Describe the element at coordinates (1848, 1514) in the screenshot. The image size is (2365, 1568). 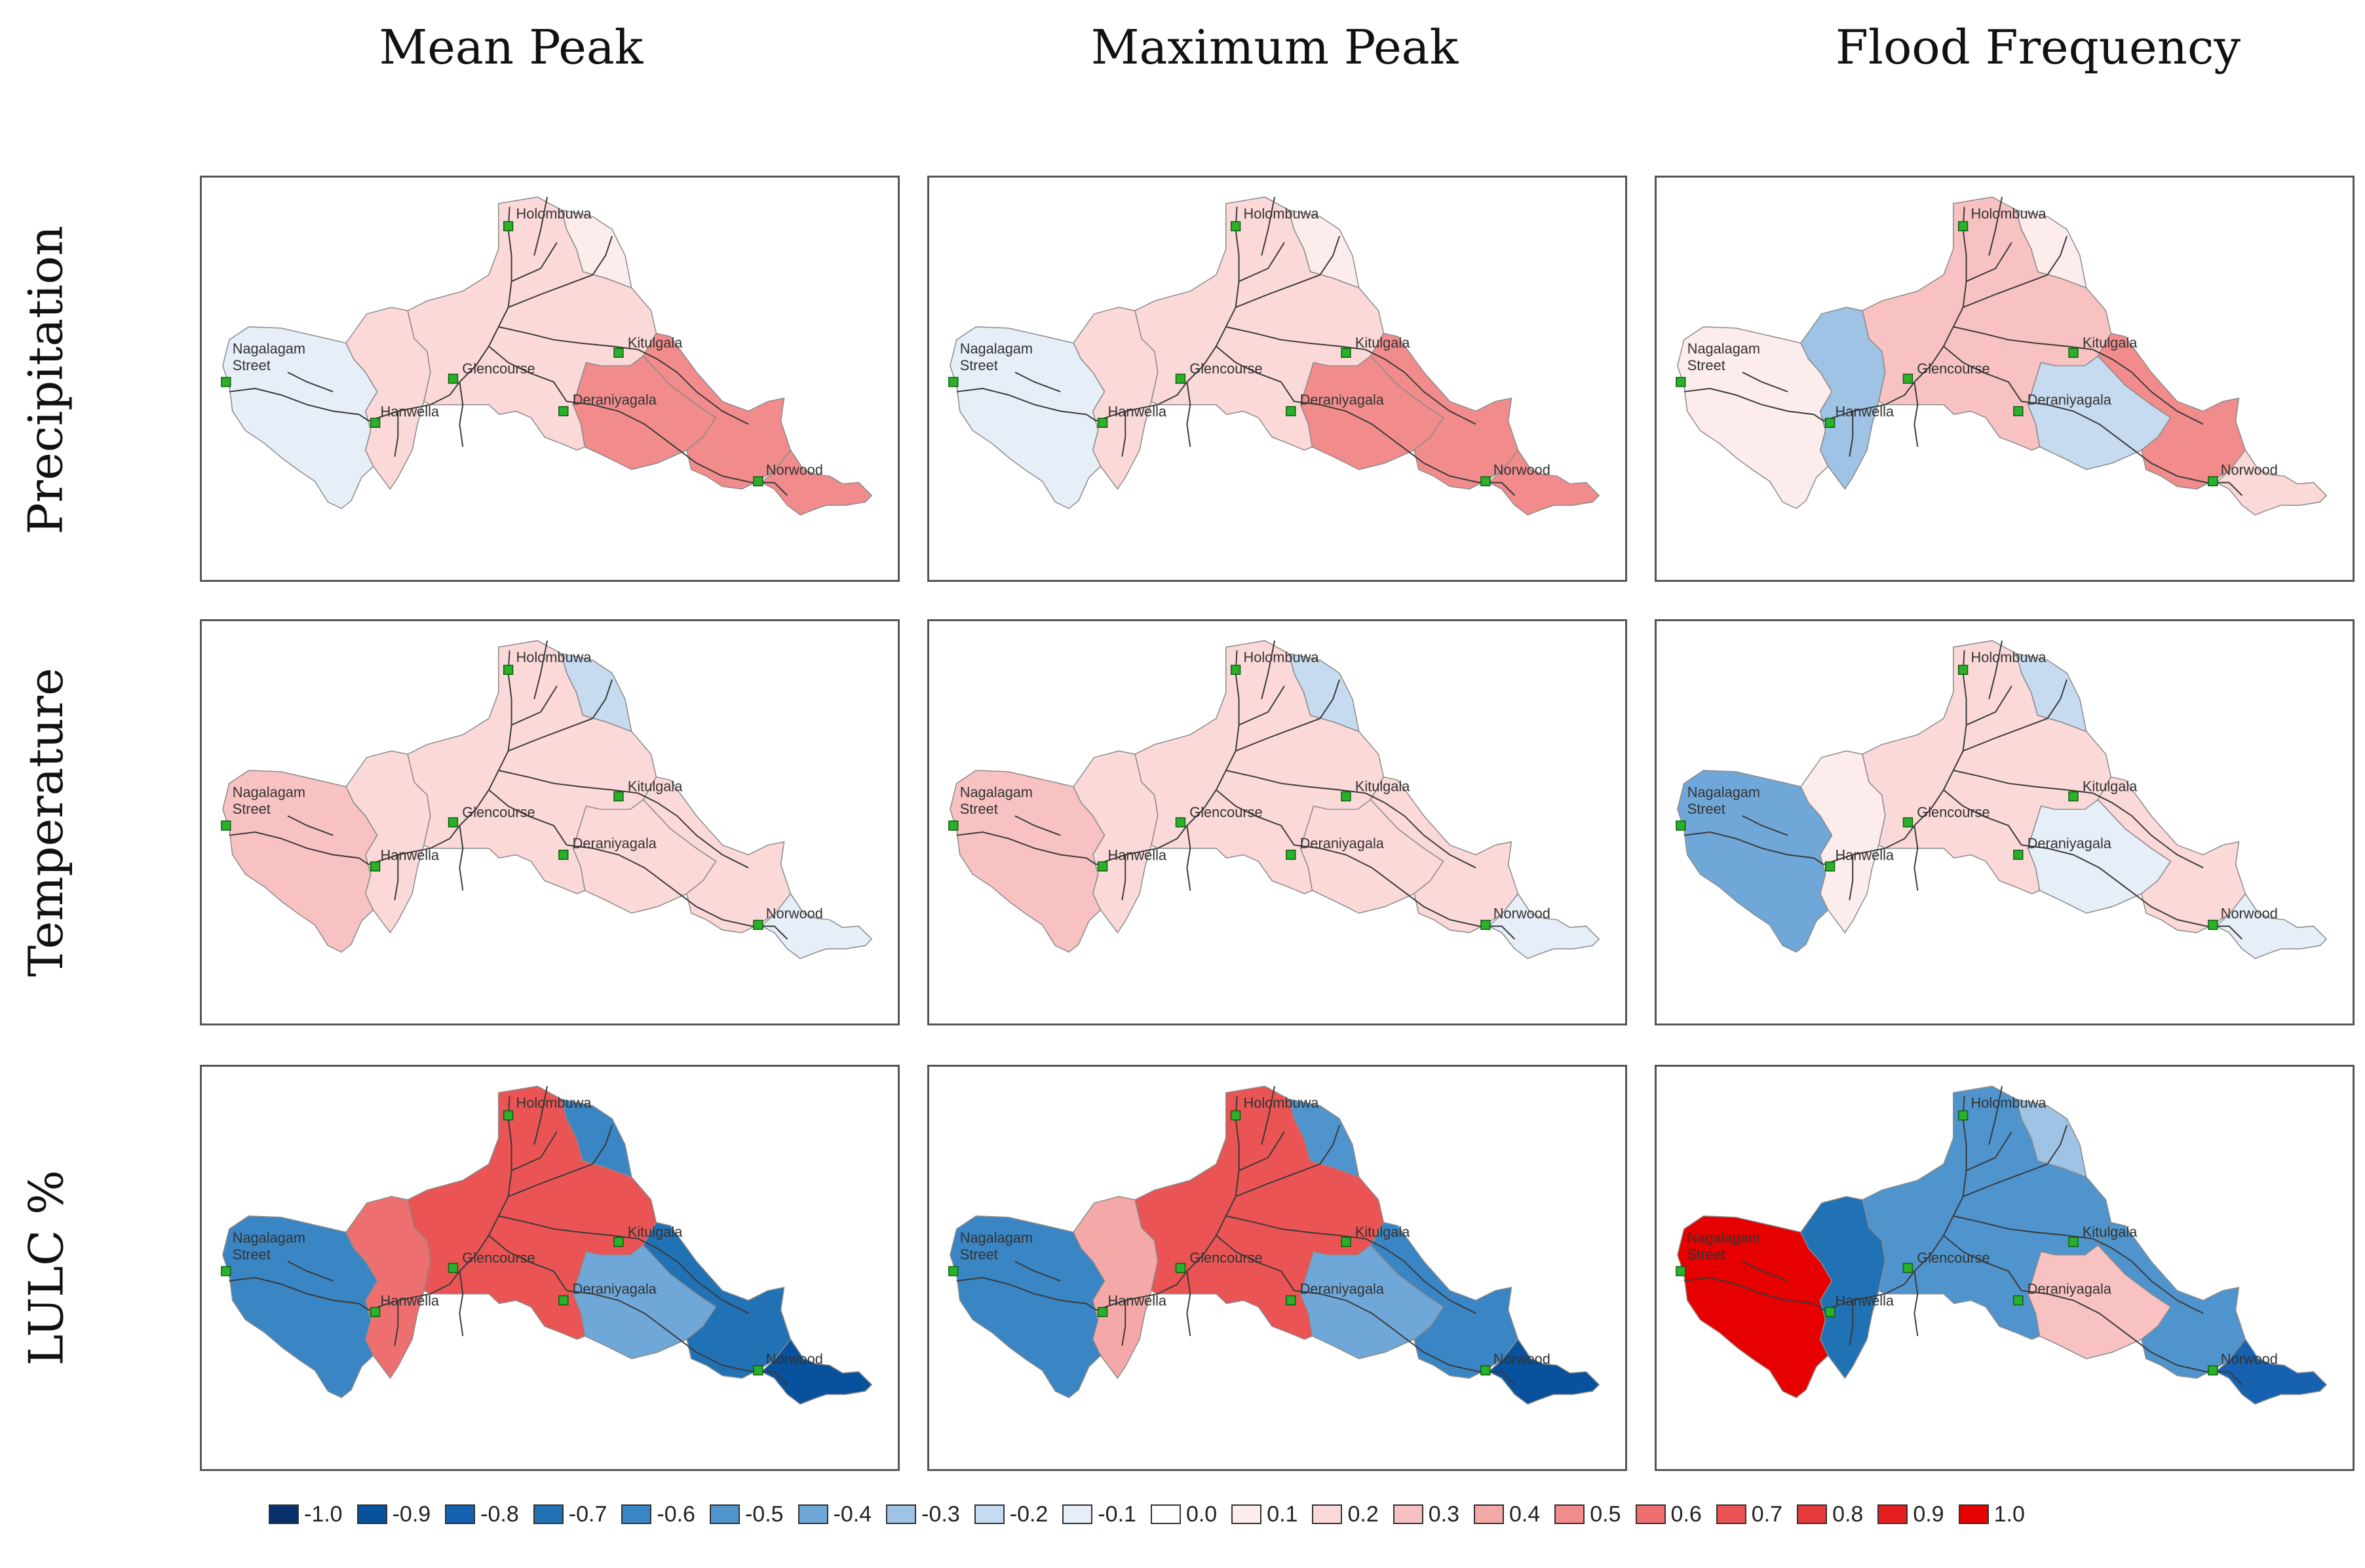
I see `legend-label: 0.8` at that location.